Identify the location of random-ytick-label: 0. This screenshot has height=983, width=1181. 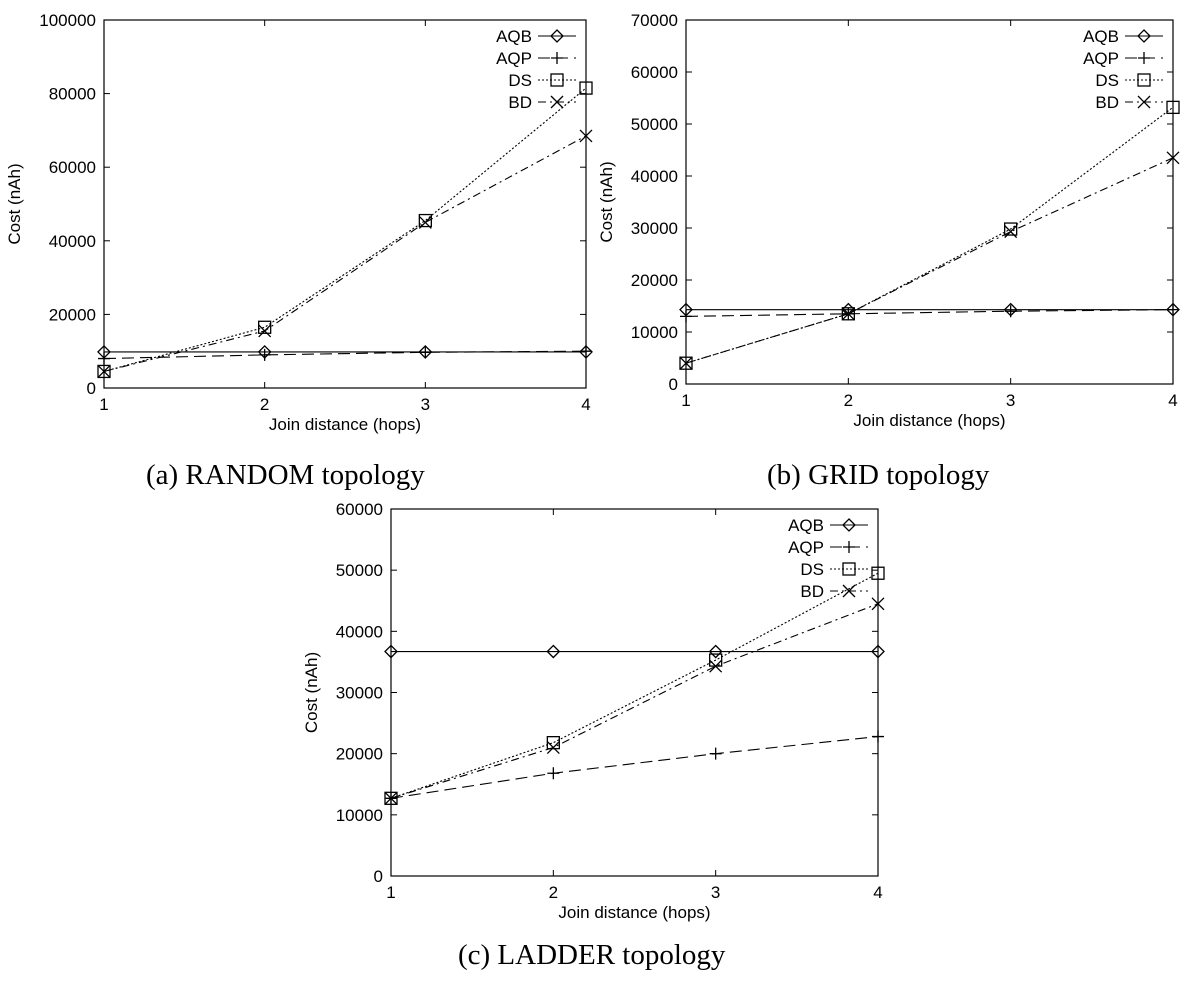
(91, 388).